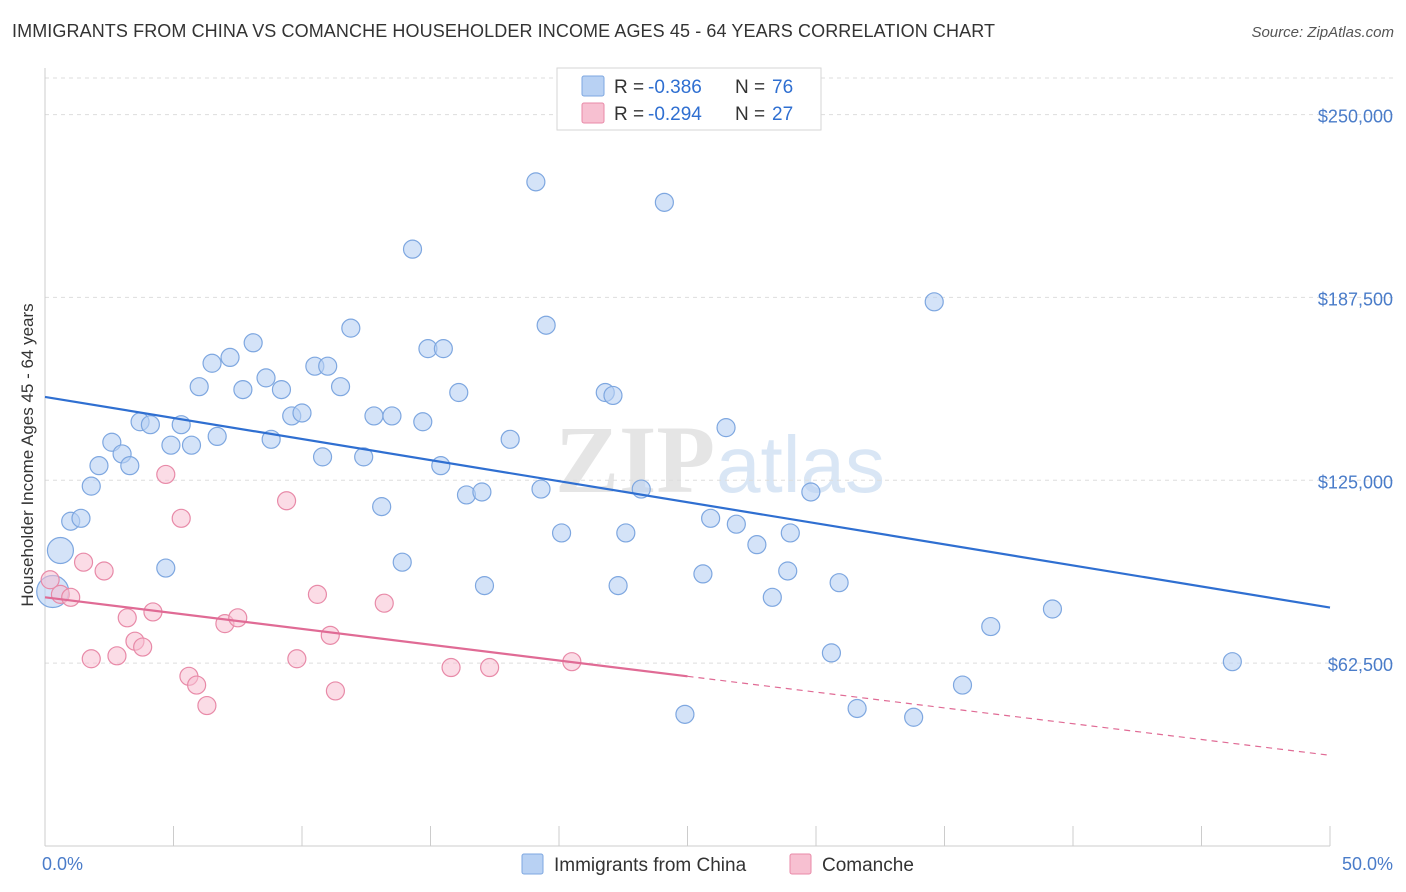 The height and width of the screenshot is (892, 1406). What do you see at coordinates (1009, 715) in the screenshot?
I see `comanche-trend-extension` at bounding box center [1009, 715].